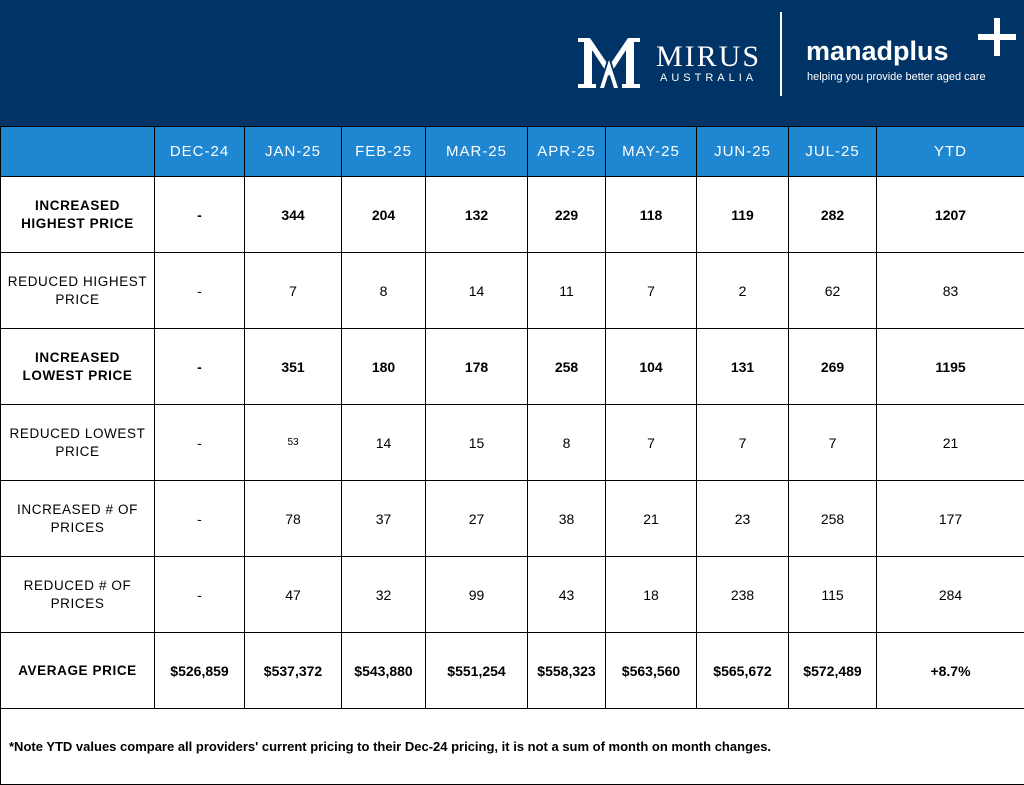 The height and width of the screenshot is (785, 1024). Describe the element at coordinates (896, 77) in the screenshot. I see `manadplus-tagline: helping you provide better aged care` at that location.